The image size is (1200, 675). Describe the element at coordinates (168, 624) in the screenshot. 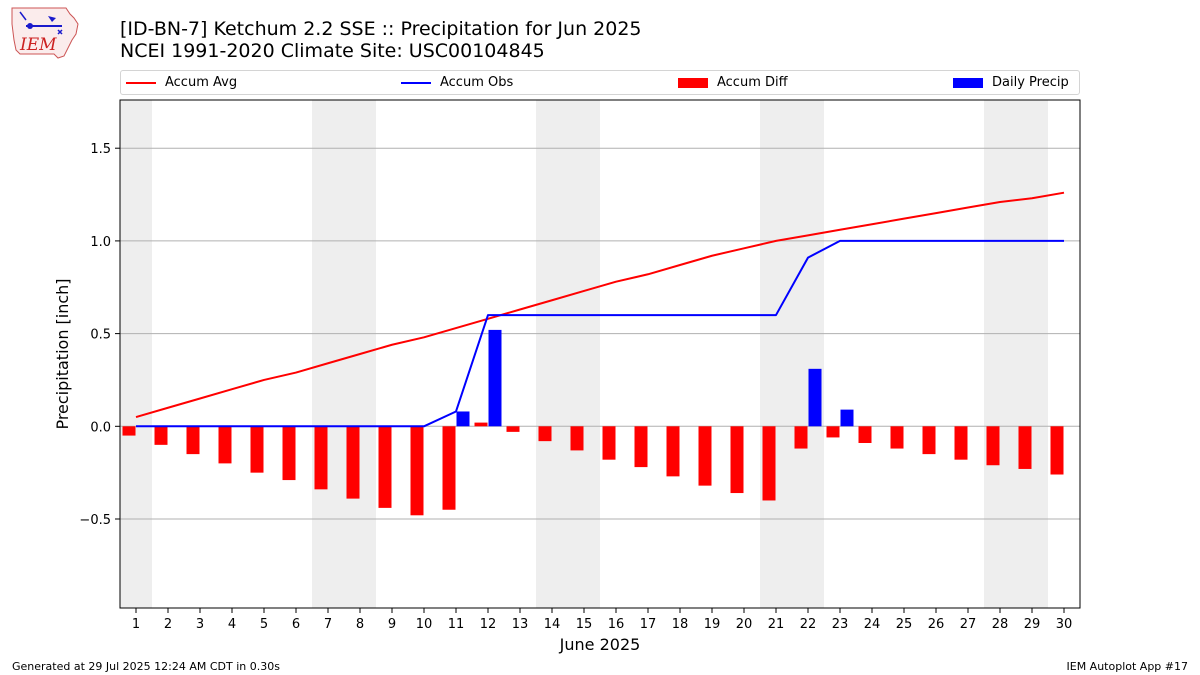

I see `x-tick-label: 2` at that location.